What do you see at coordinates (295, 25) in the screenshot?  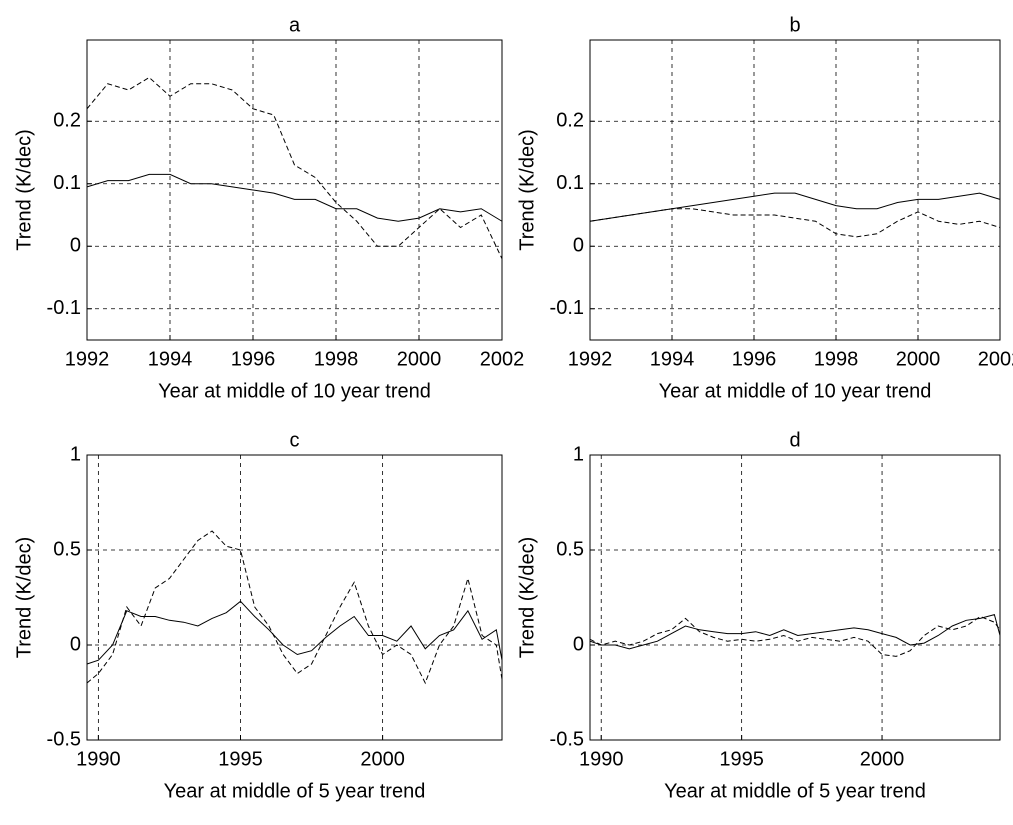 I see `chart-title: a` at bounding box center [295, 25].